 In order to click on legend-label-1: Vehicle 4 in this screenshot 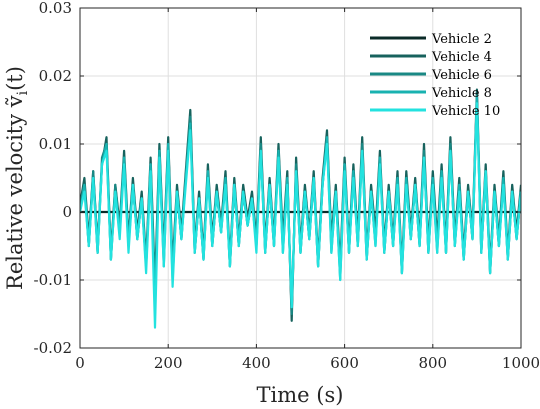, I will do `click(461, 57)`.